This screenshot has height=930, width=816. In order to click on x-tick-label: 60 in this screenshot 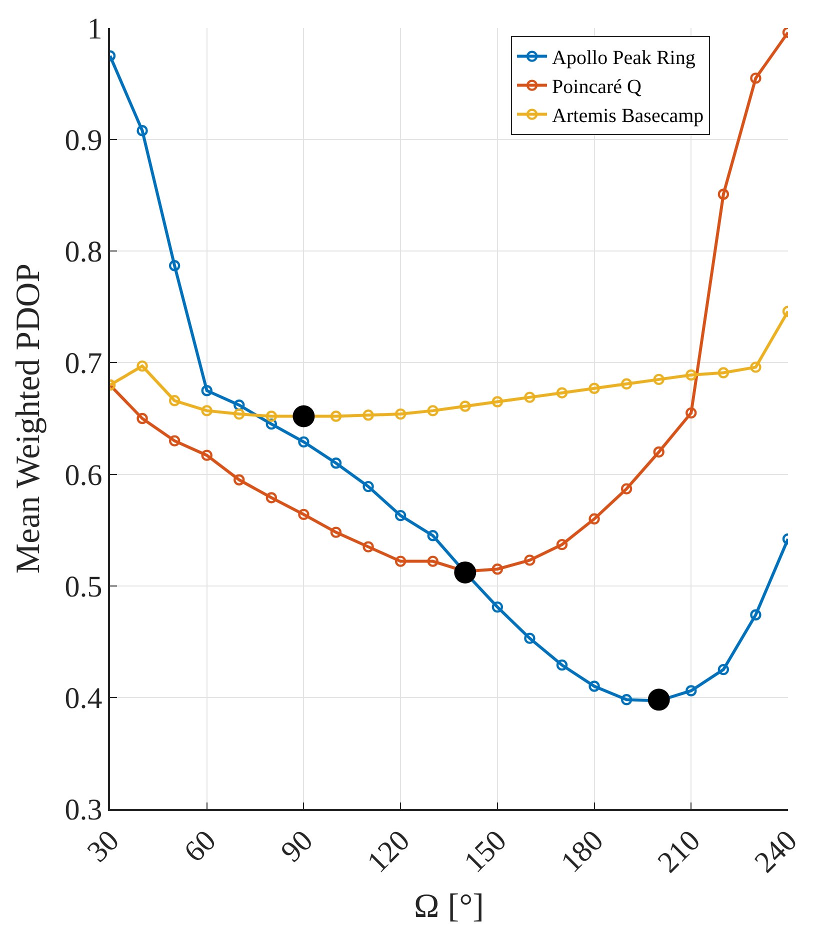, I will do `click(200, 846)`.